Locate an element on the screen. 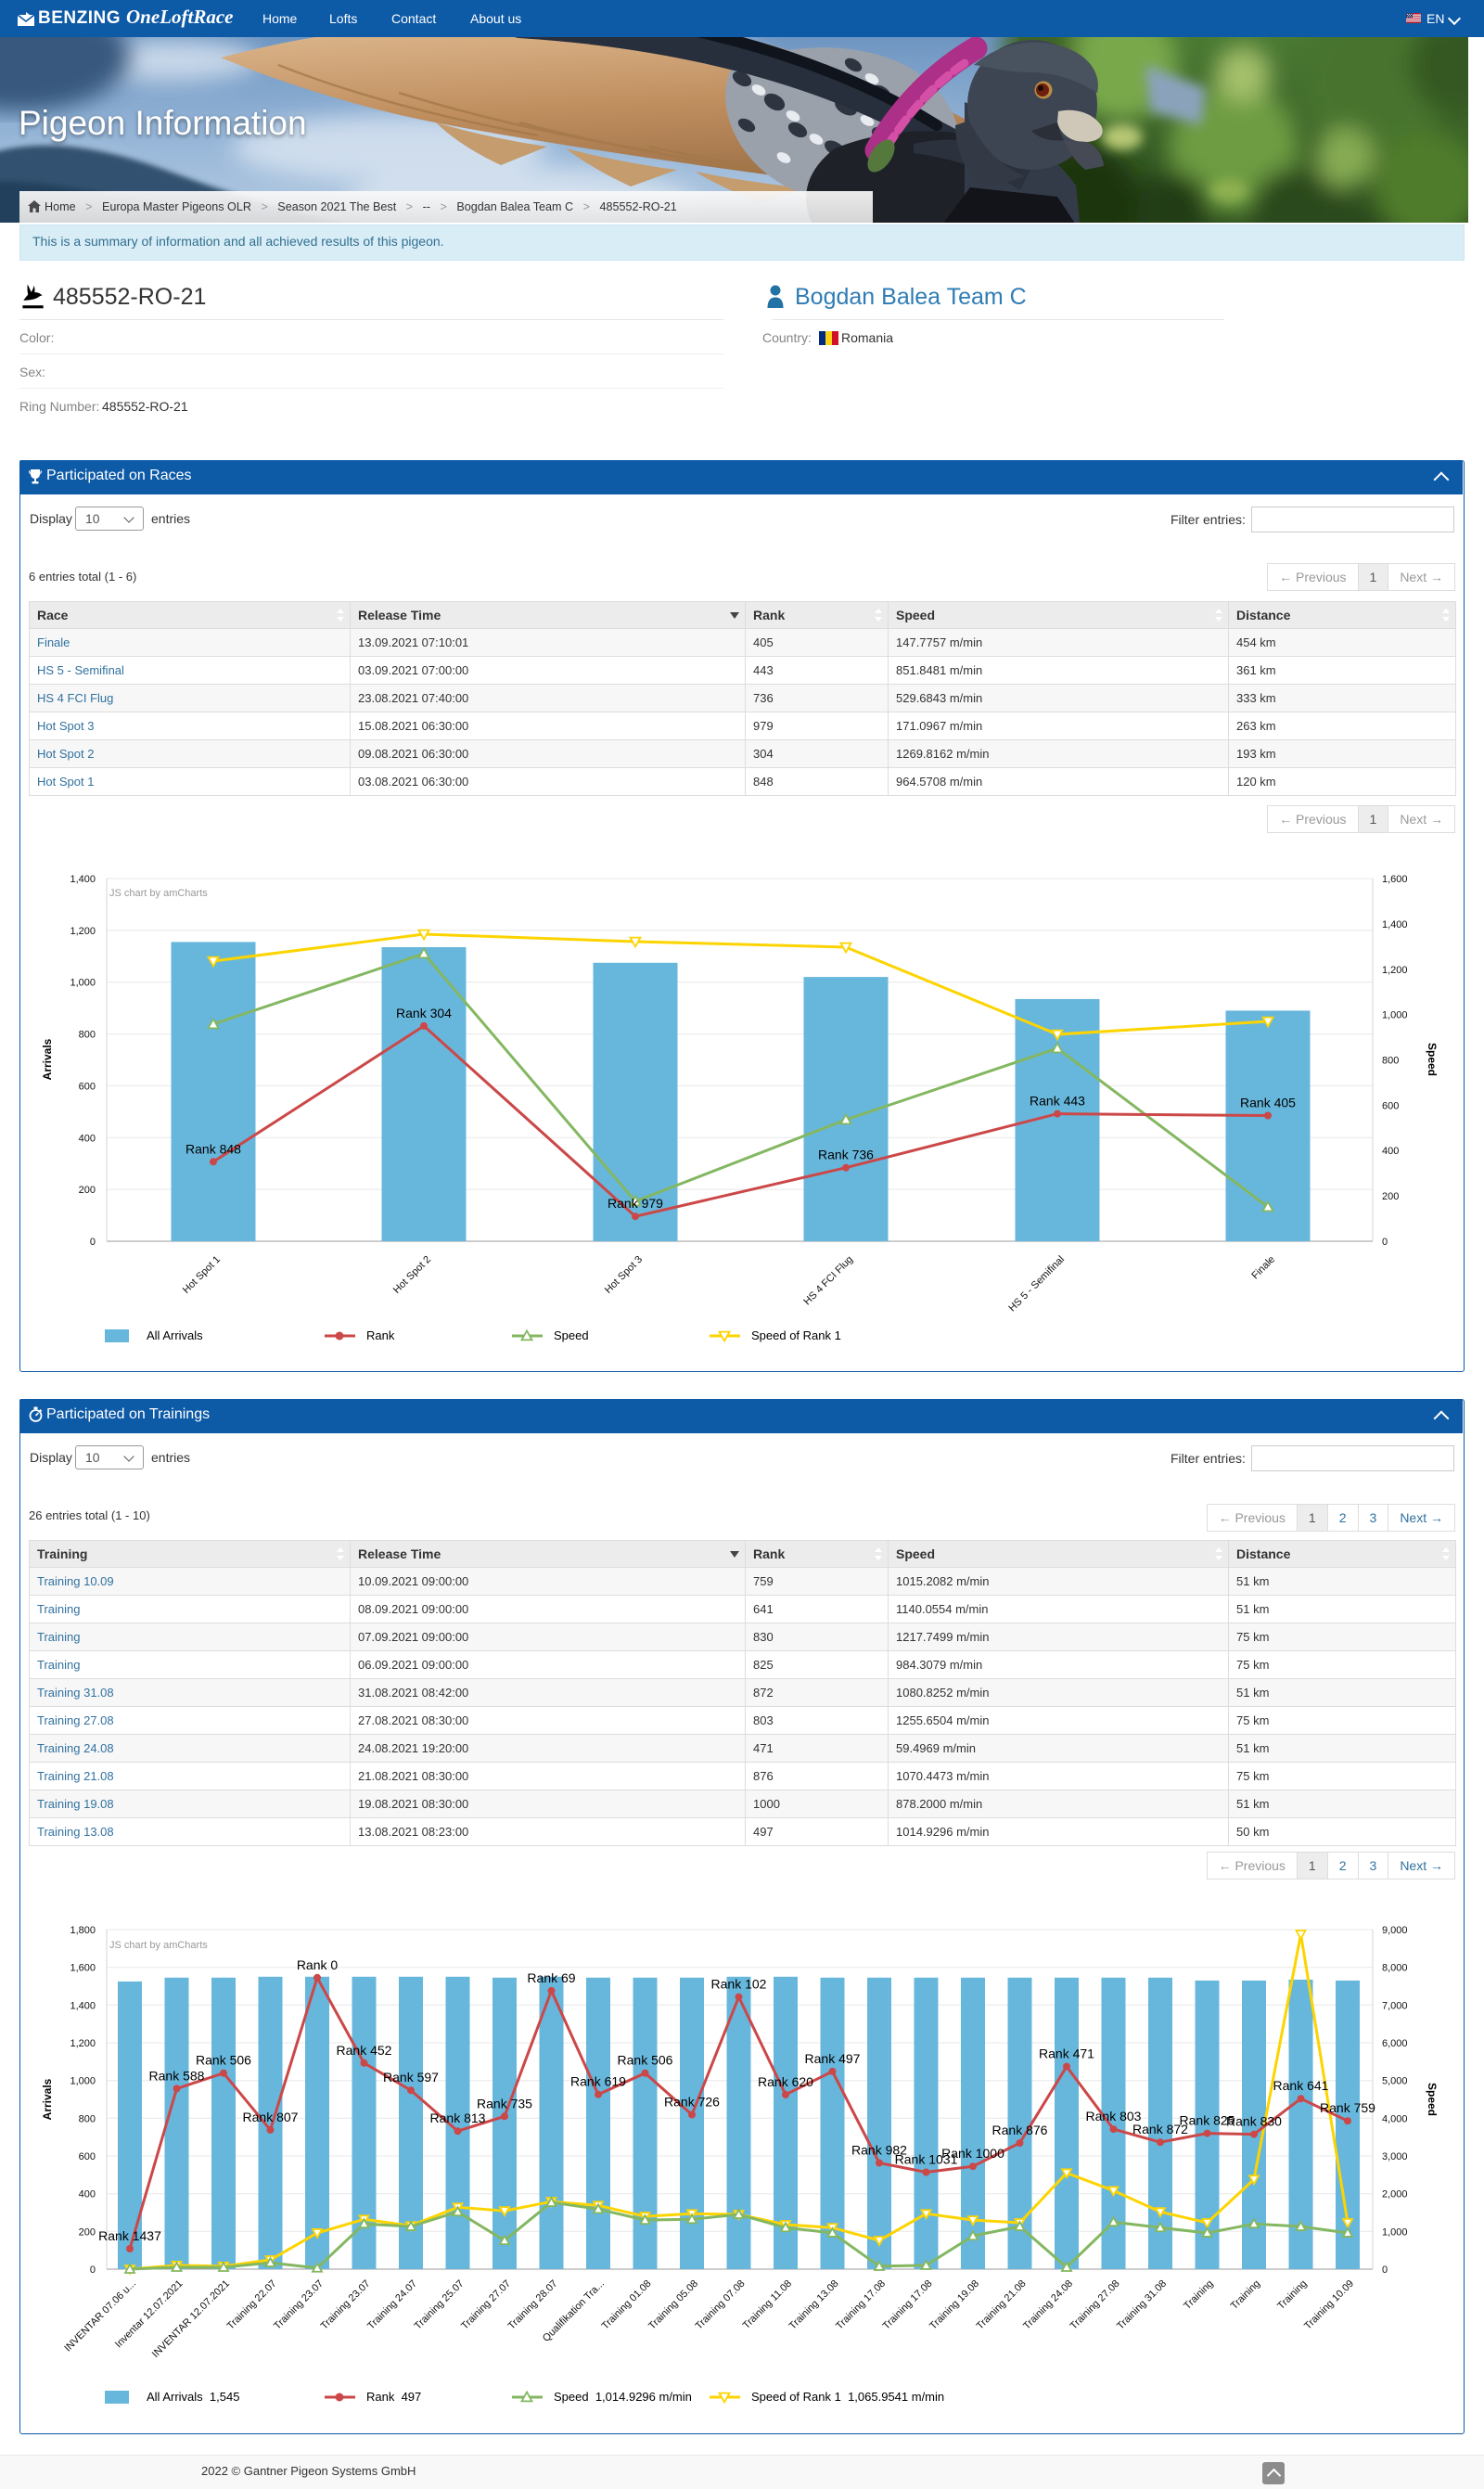  svg-text: 1,800 is located at coordinates (83, 1930).